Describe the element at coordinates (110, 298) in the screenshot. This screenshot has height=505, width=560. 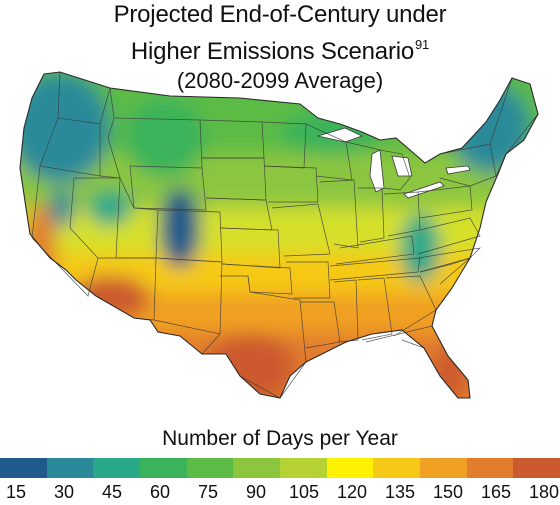
I see `zone-desert-southwest` at that location.